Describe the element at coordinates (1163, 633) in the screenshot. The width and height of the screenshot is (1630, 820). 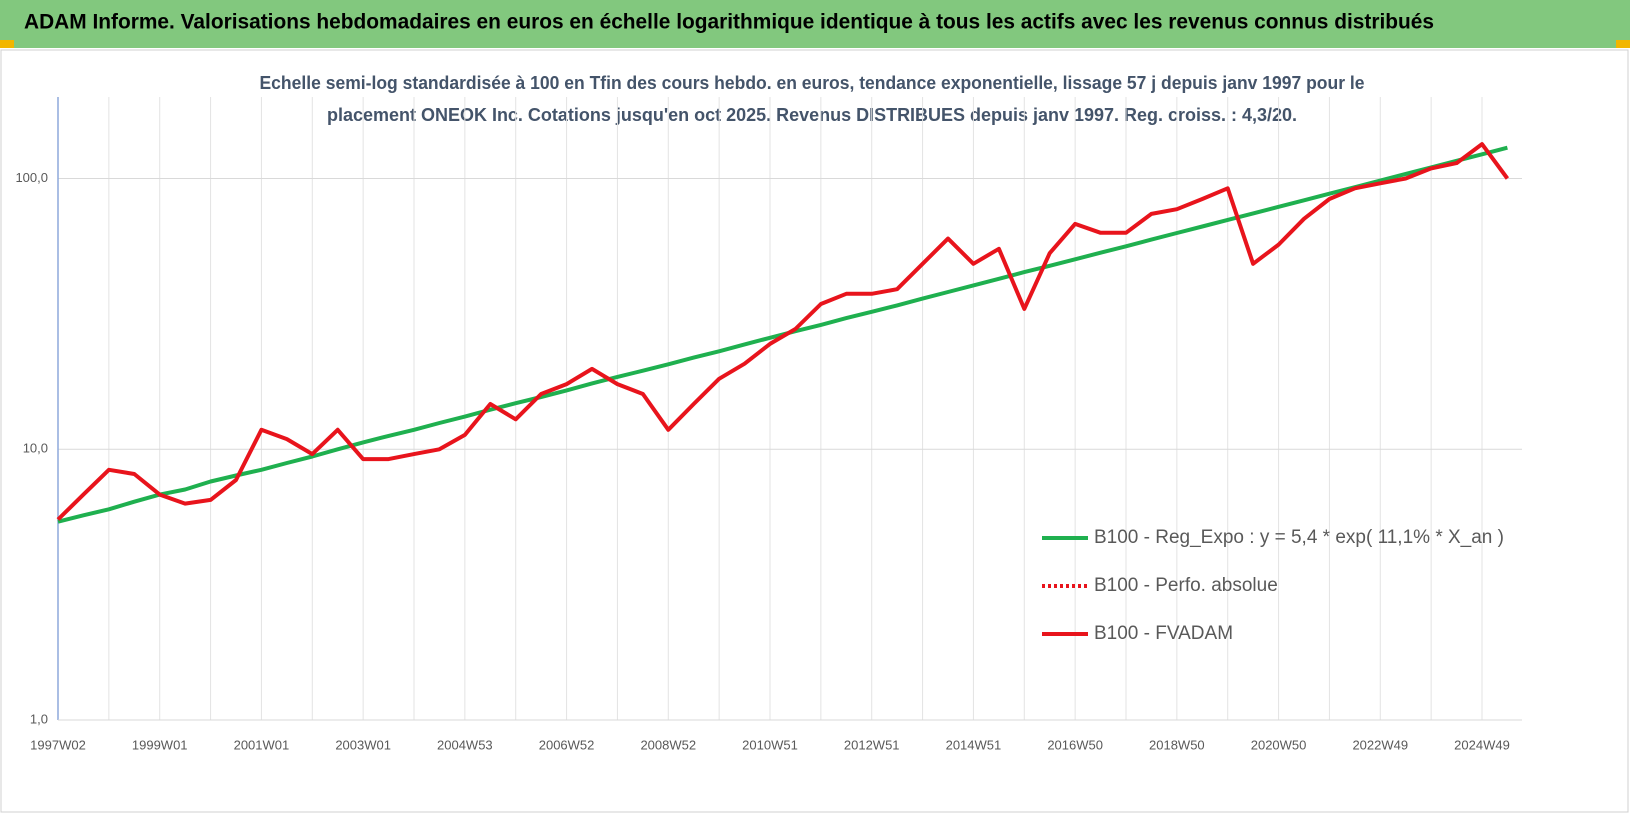
I see `legend-label: B100 - FVADAM` at that location.